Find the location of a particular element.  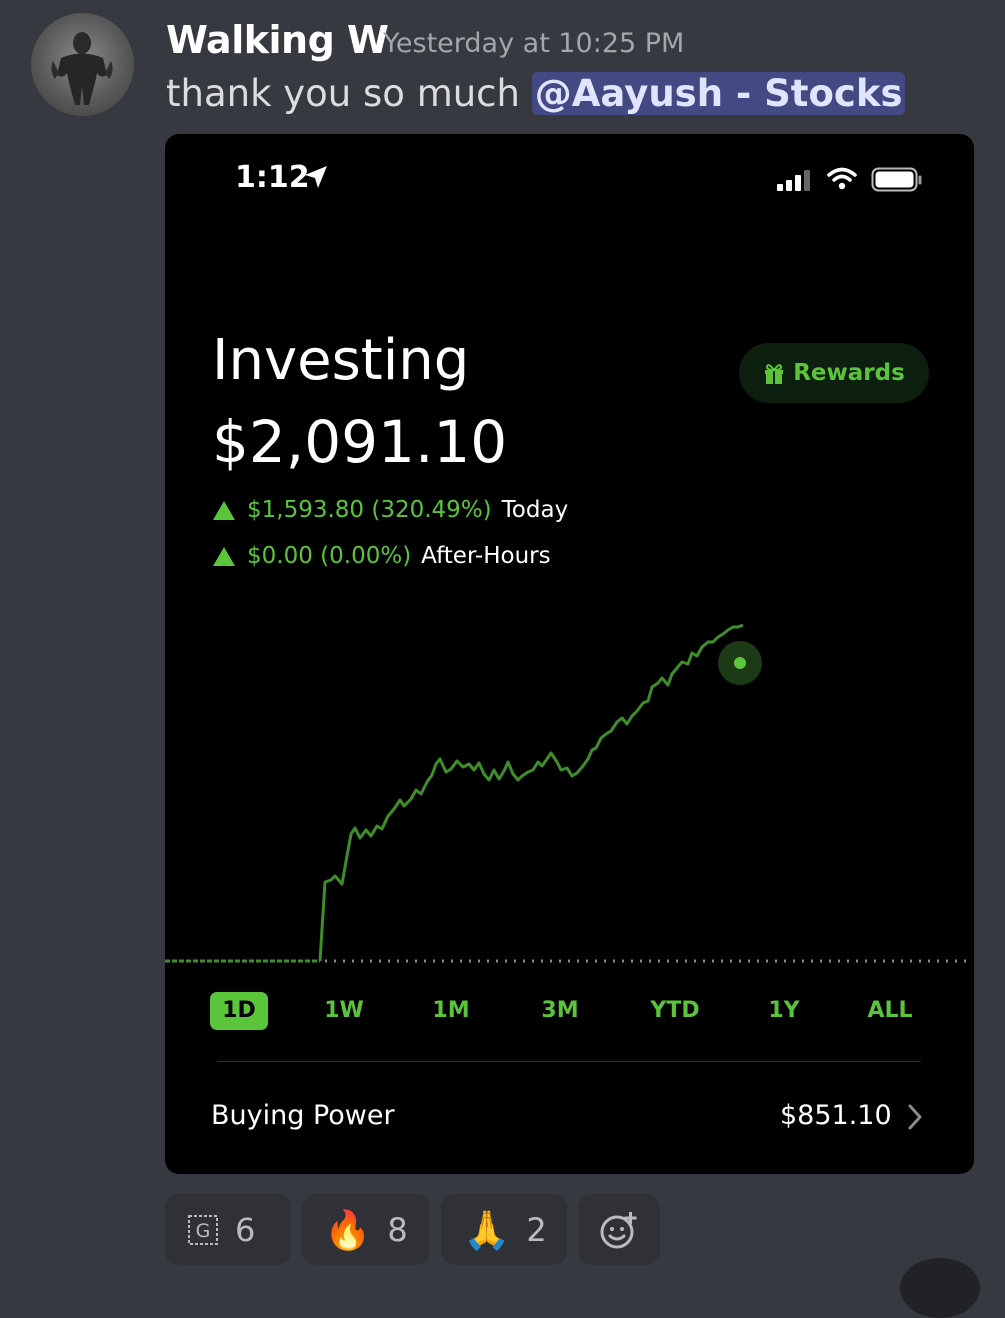

reaction-pray: 🙏 2 is located at coordinates (504, 1229).